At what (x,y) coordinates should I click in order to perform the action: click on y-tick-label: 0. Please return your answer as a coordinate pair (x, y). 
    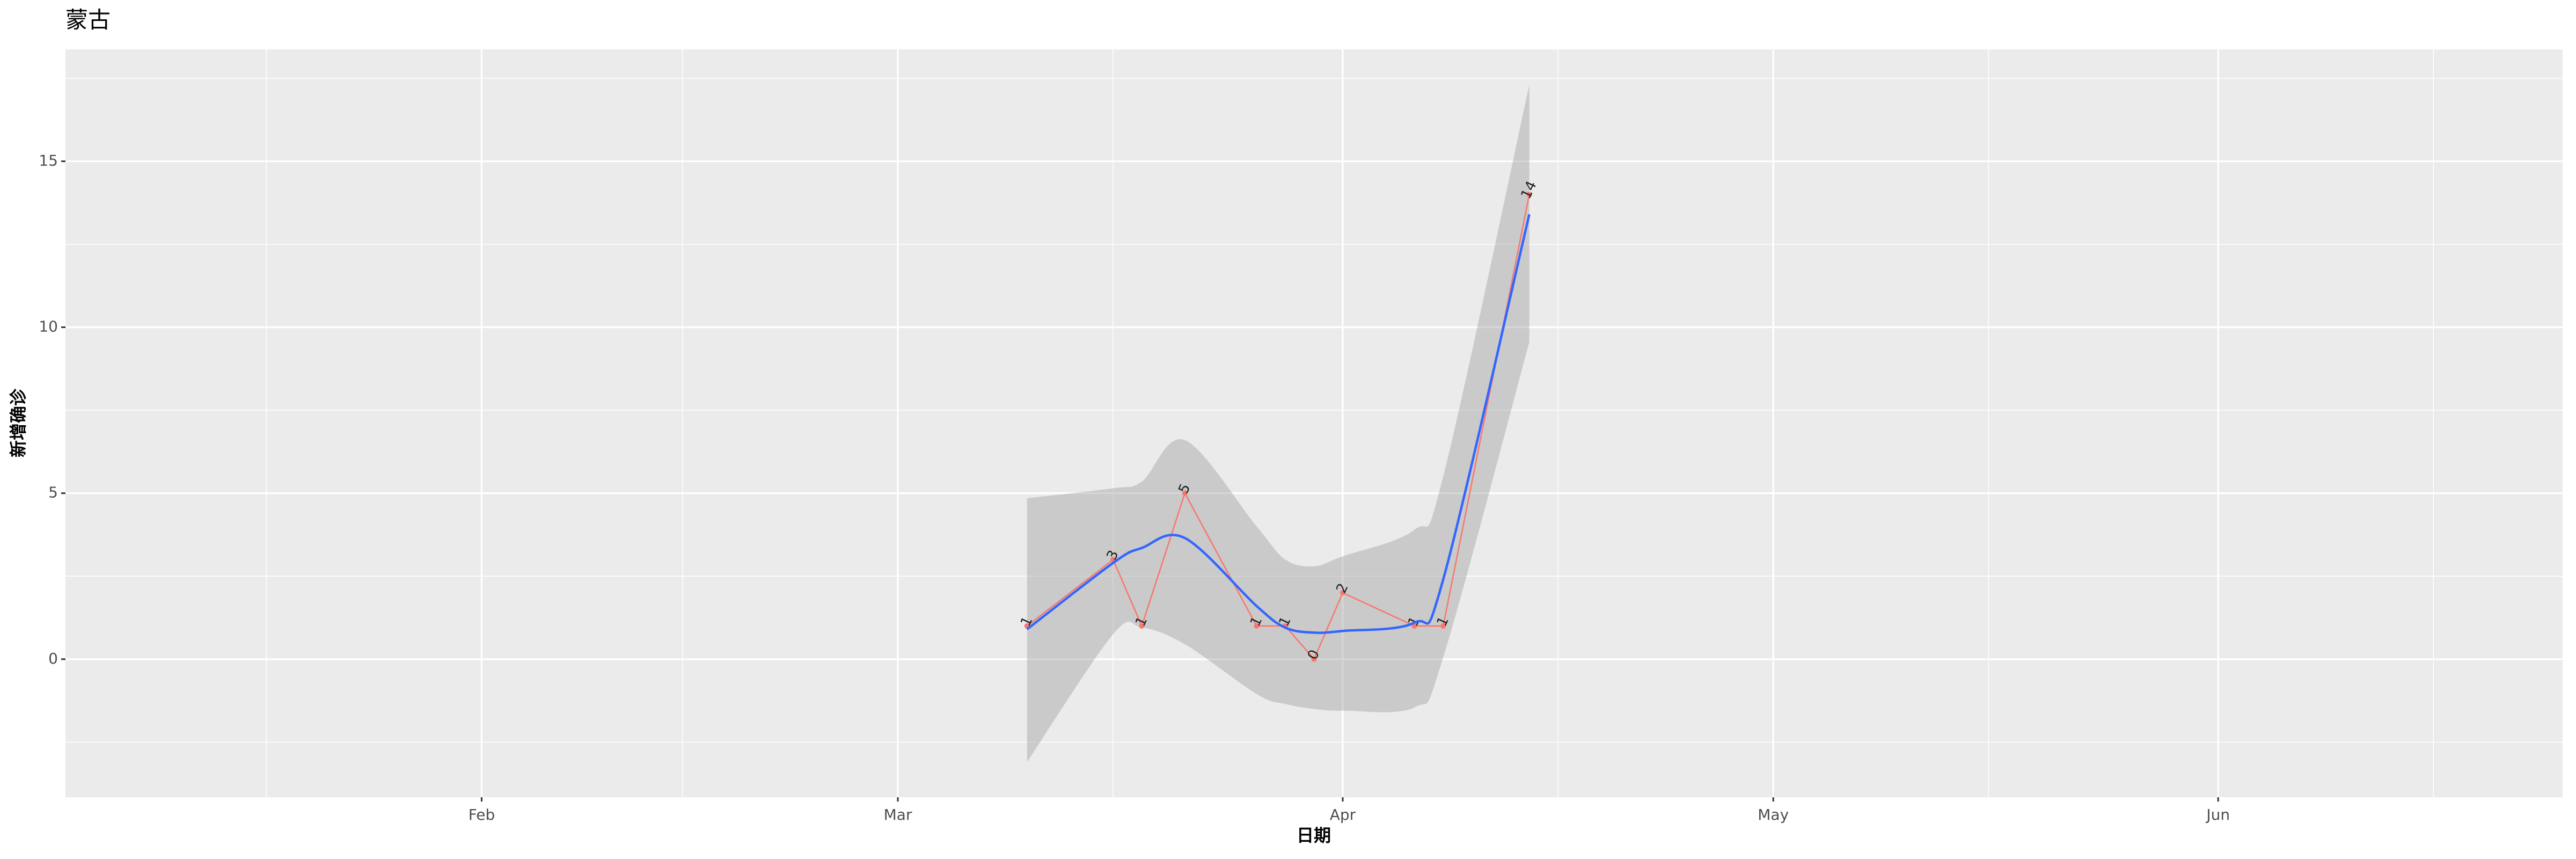
    Looking at the image, I should click on (53, 658).